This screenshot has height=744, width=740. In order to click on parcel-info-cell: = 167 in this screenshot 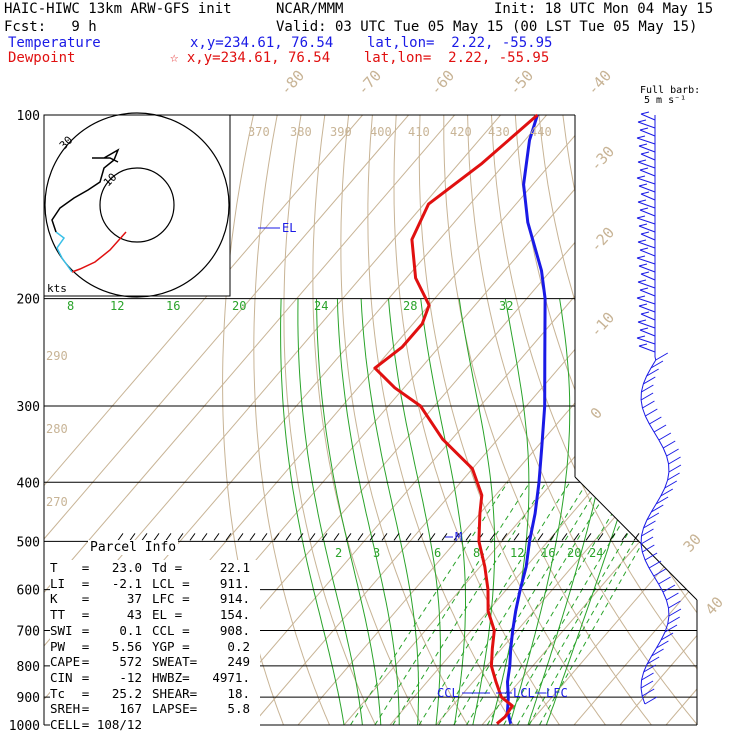, I will do `click(108, 709)`.